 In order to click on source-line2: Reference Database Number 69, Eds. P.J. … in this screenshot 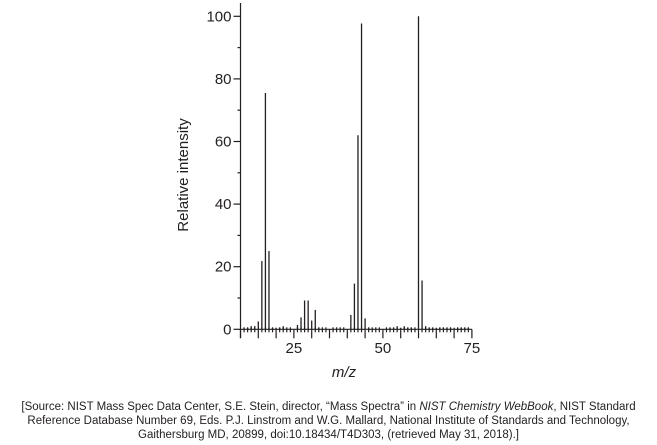, I will do `click(328, 421)`.